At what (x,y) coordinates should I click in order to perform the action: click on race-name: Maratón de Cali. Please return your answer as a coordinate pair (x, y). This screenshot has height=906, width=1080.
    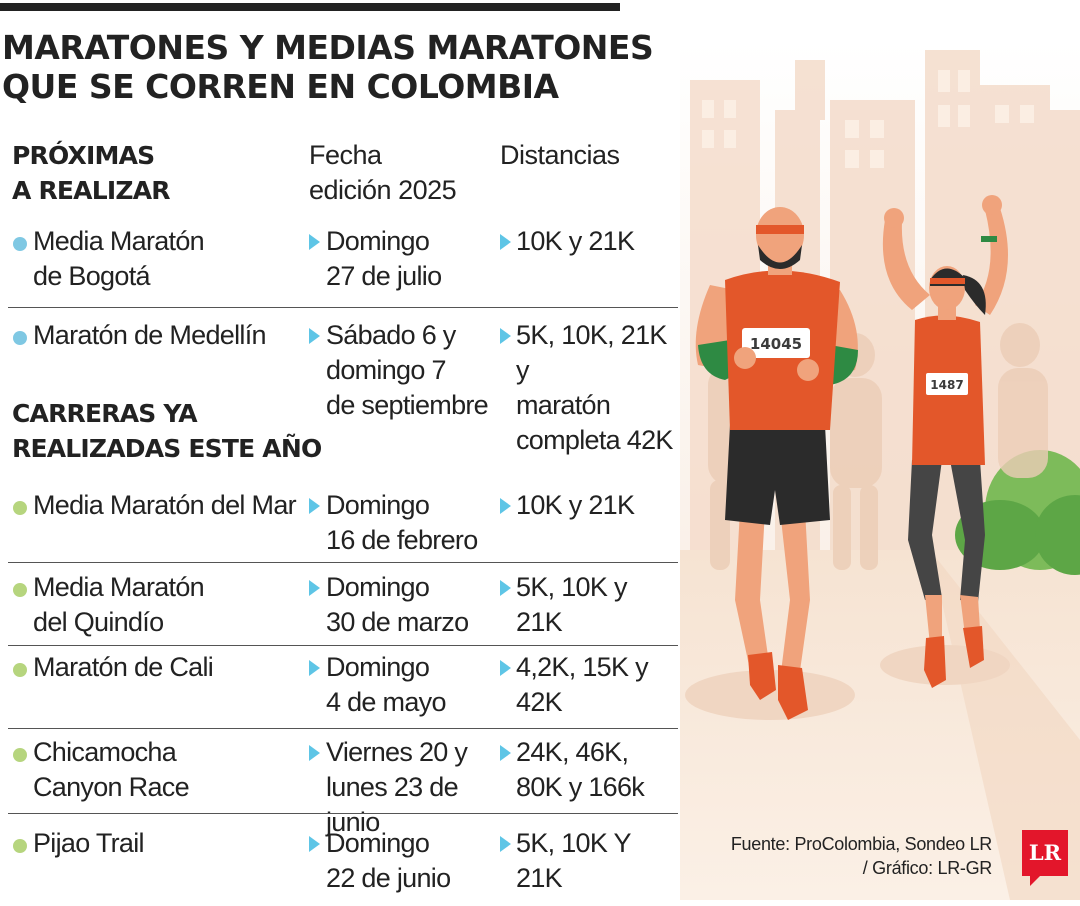
    Looking at the image, I should click on (123, 667).